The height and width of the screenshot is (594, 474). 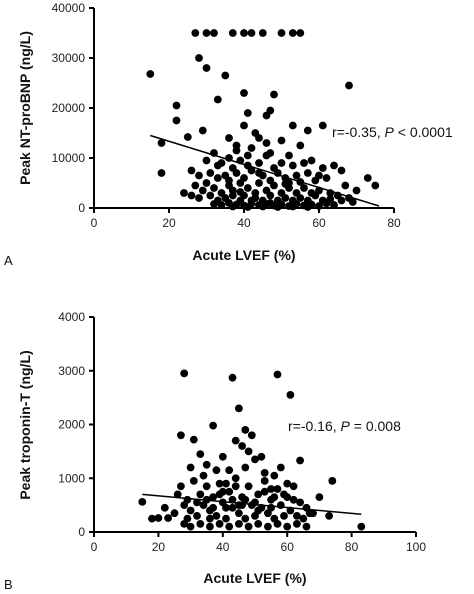 I want to click on chart-b-x-tick-label: 0, so click(x=94, y=547).